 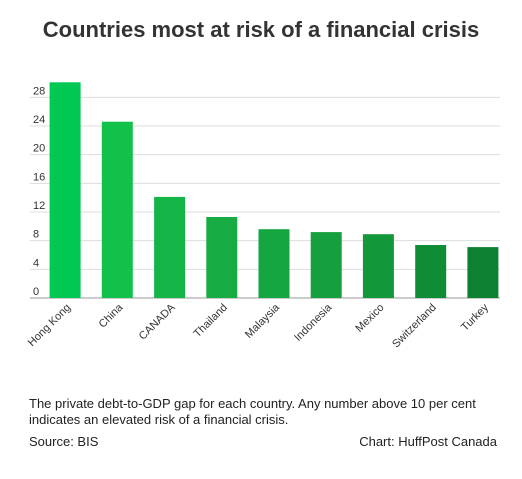 I want to click on x-category-label: Turkey, so click(x=475, y=317).